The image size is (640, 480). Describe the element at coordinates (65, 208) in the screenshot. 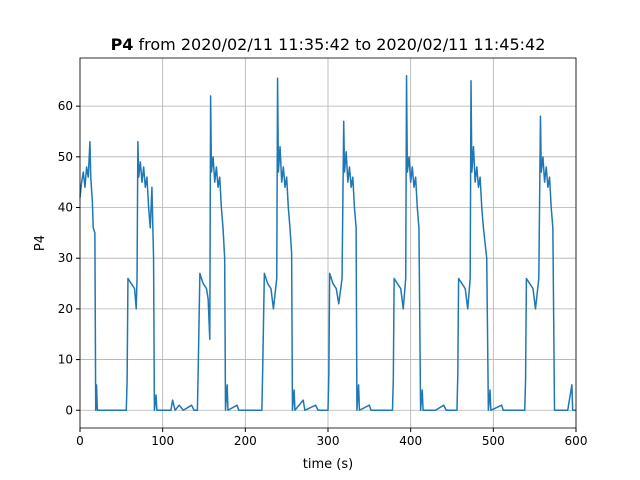

I see `y-tick-label: 40` at that location.